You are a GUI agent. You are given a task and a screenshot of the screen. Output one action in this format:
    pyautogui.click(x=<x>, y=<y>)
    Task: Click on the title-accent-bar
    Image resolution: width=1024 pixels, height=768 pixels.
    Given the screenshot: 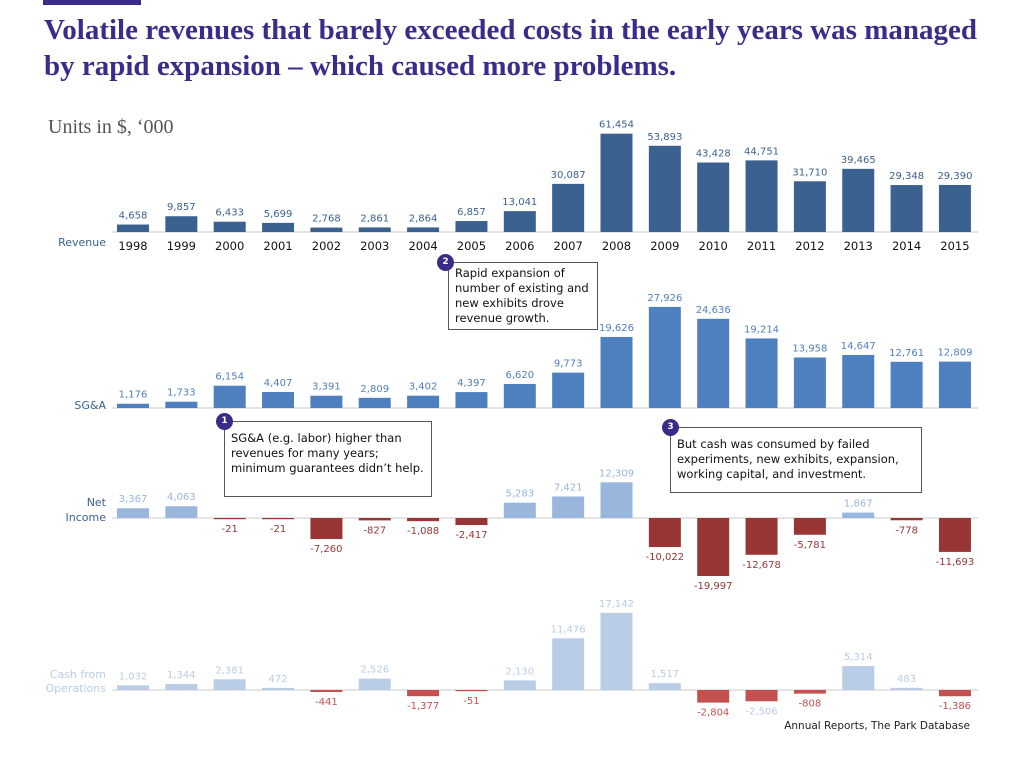 What is the action you would take?
    pyautogui.click(x=92, y=2)
    